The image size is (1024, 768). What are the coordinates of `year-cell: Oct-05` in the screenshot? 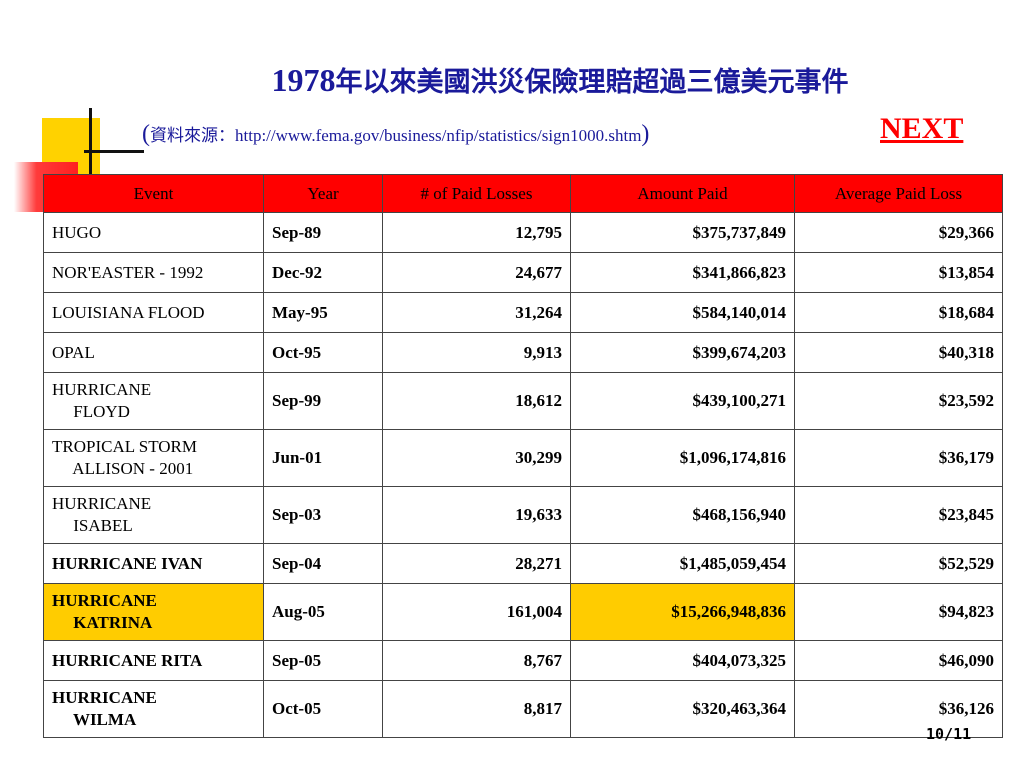 It's located at (323, 709).